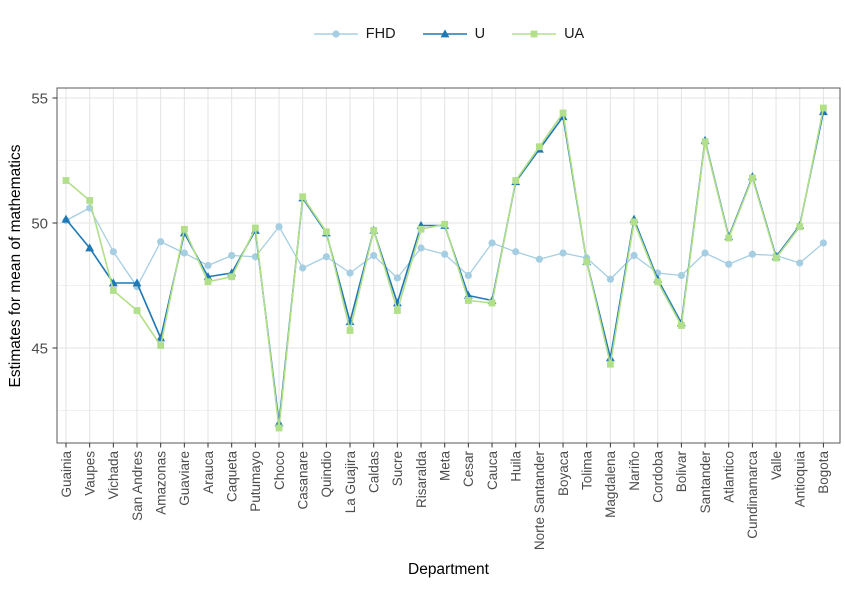  I want to click on y-tick-labels: 45 50 55, so click(39, 224).